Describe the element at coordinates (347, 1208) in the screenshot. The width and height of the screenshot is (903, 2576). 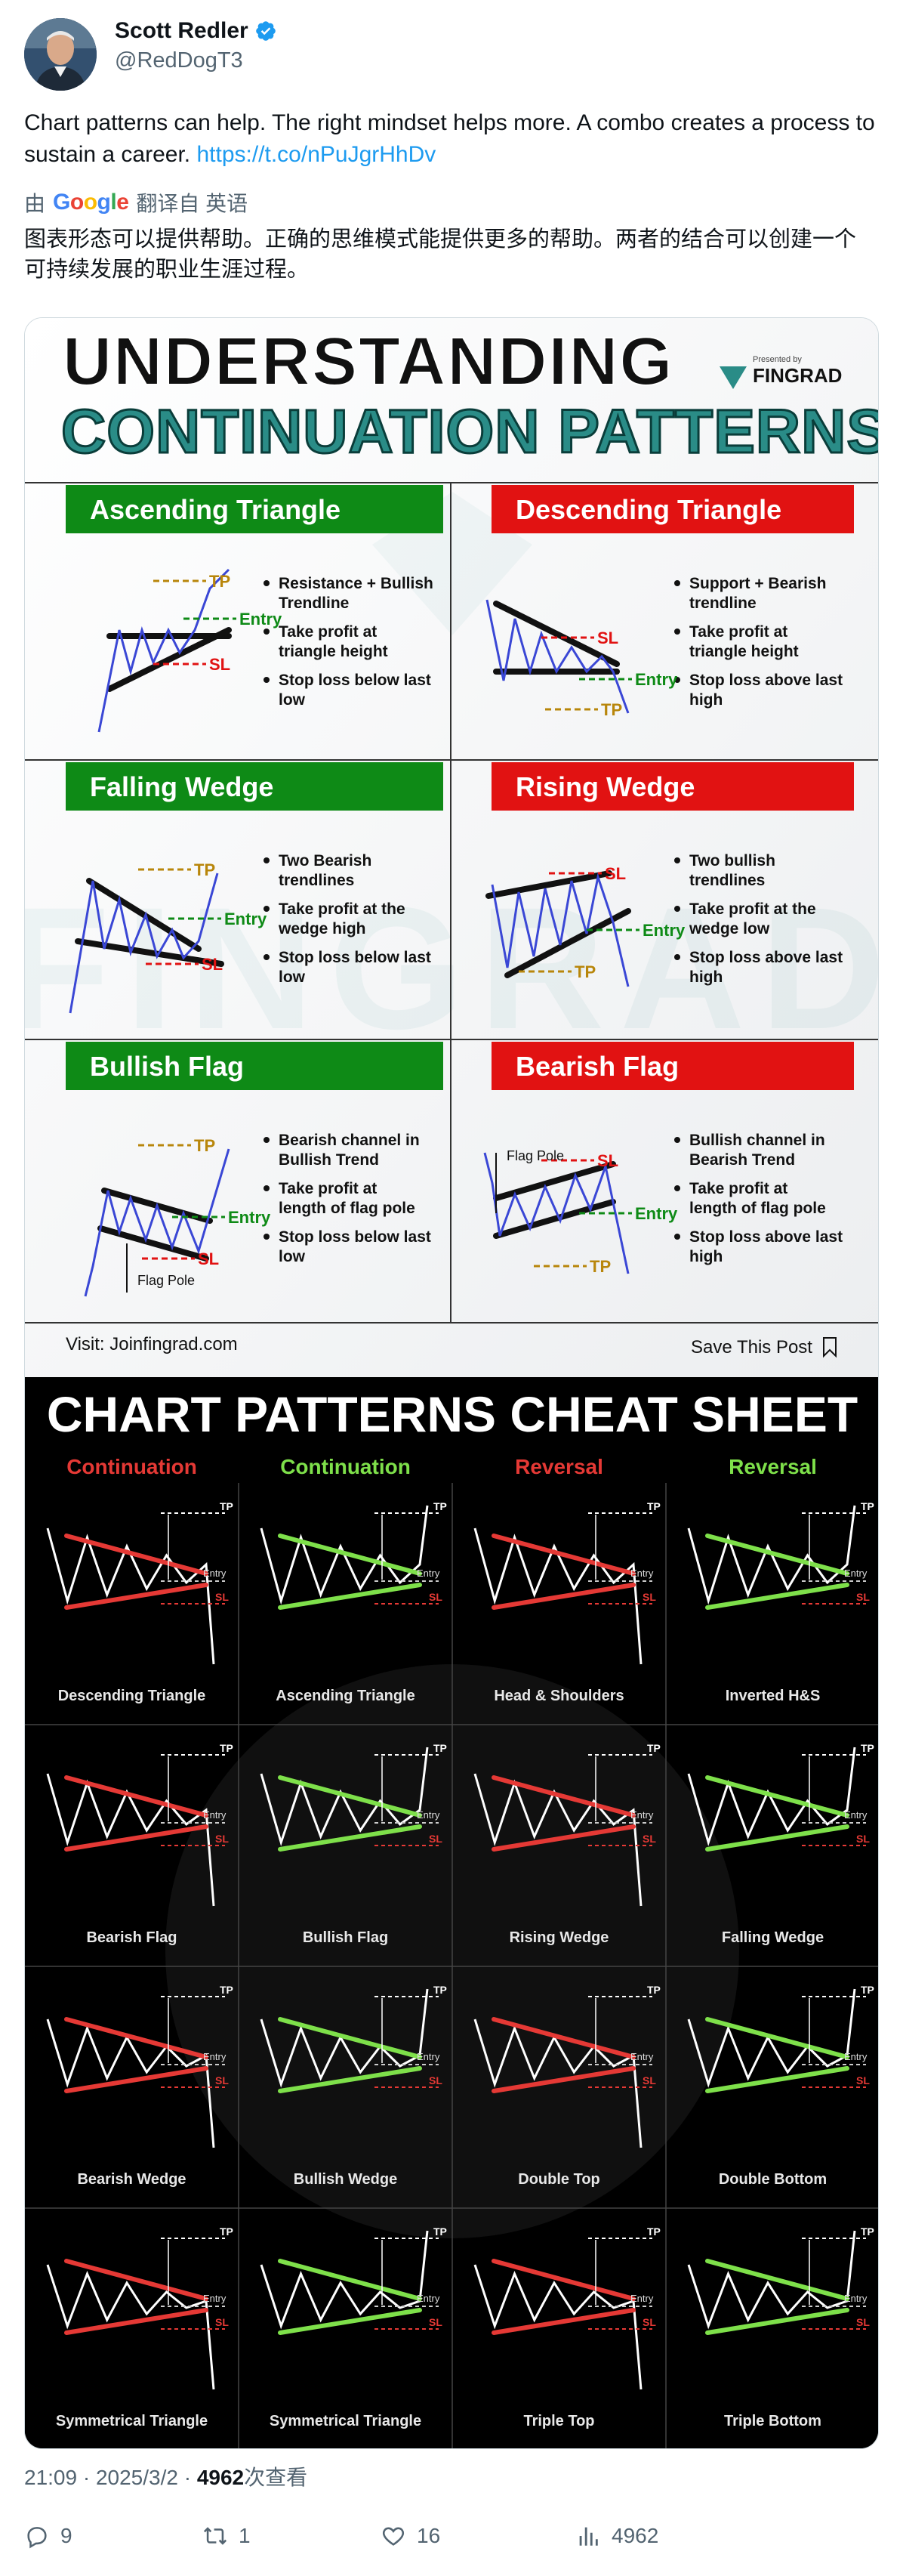
I see `bullet-text: length of flag pole` at that location.